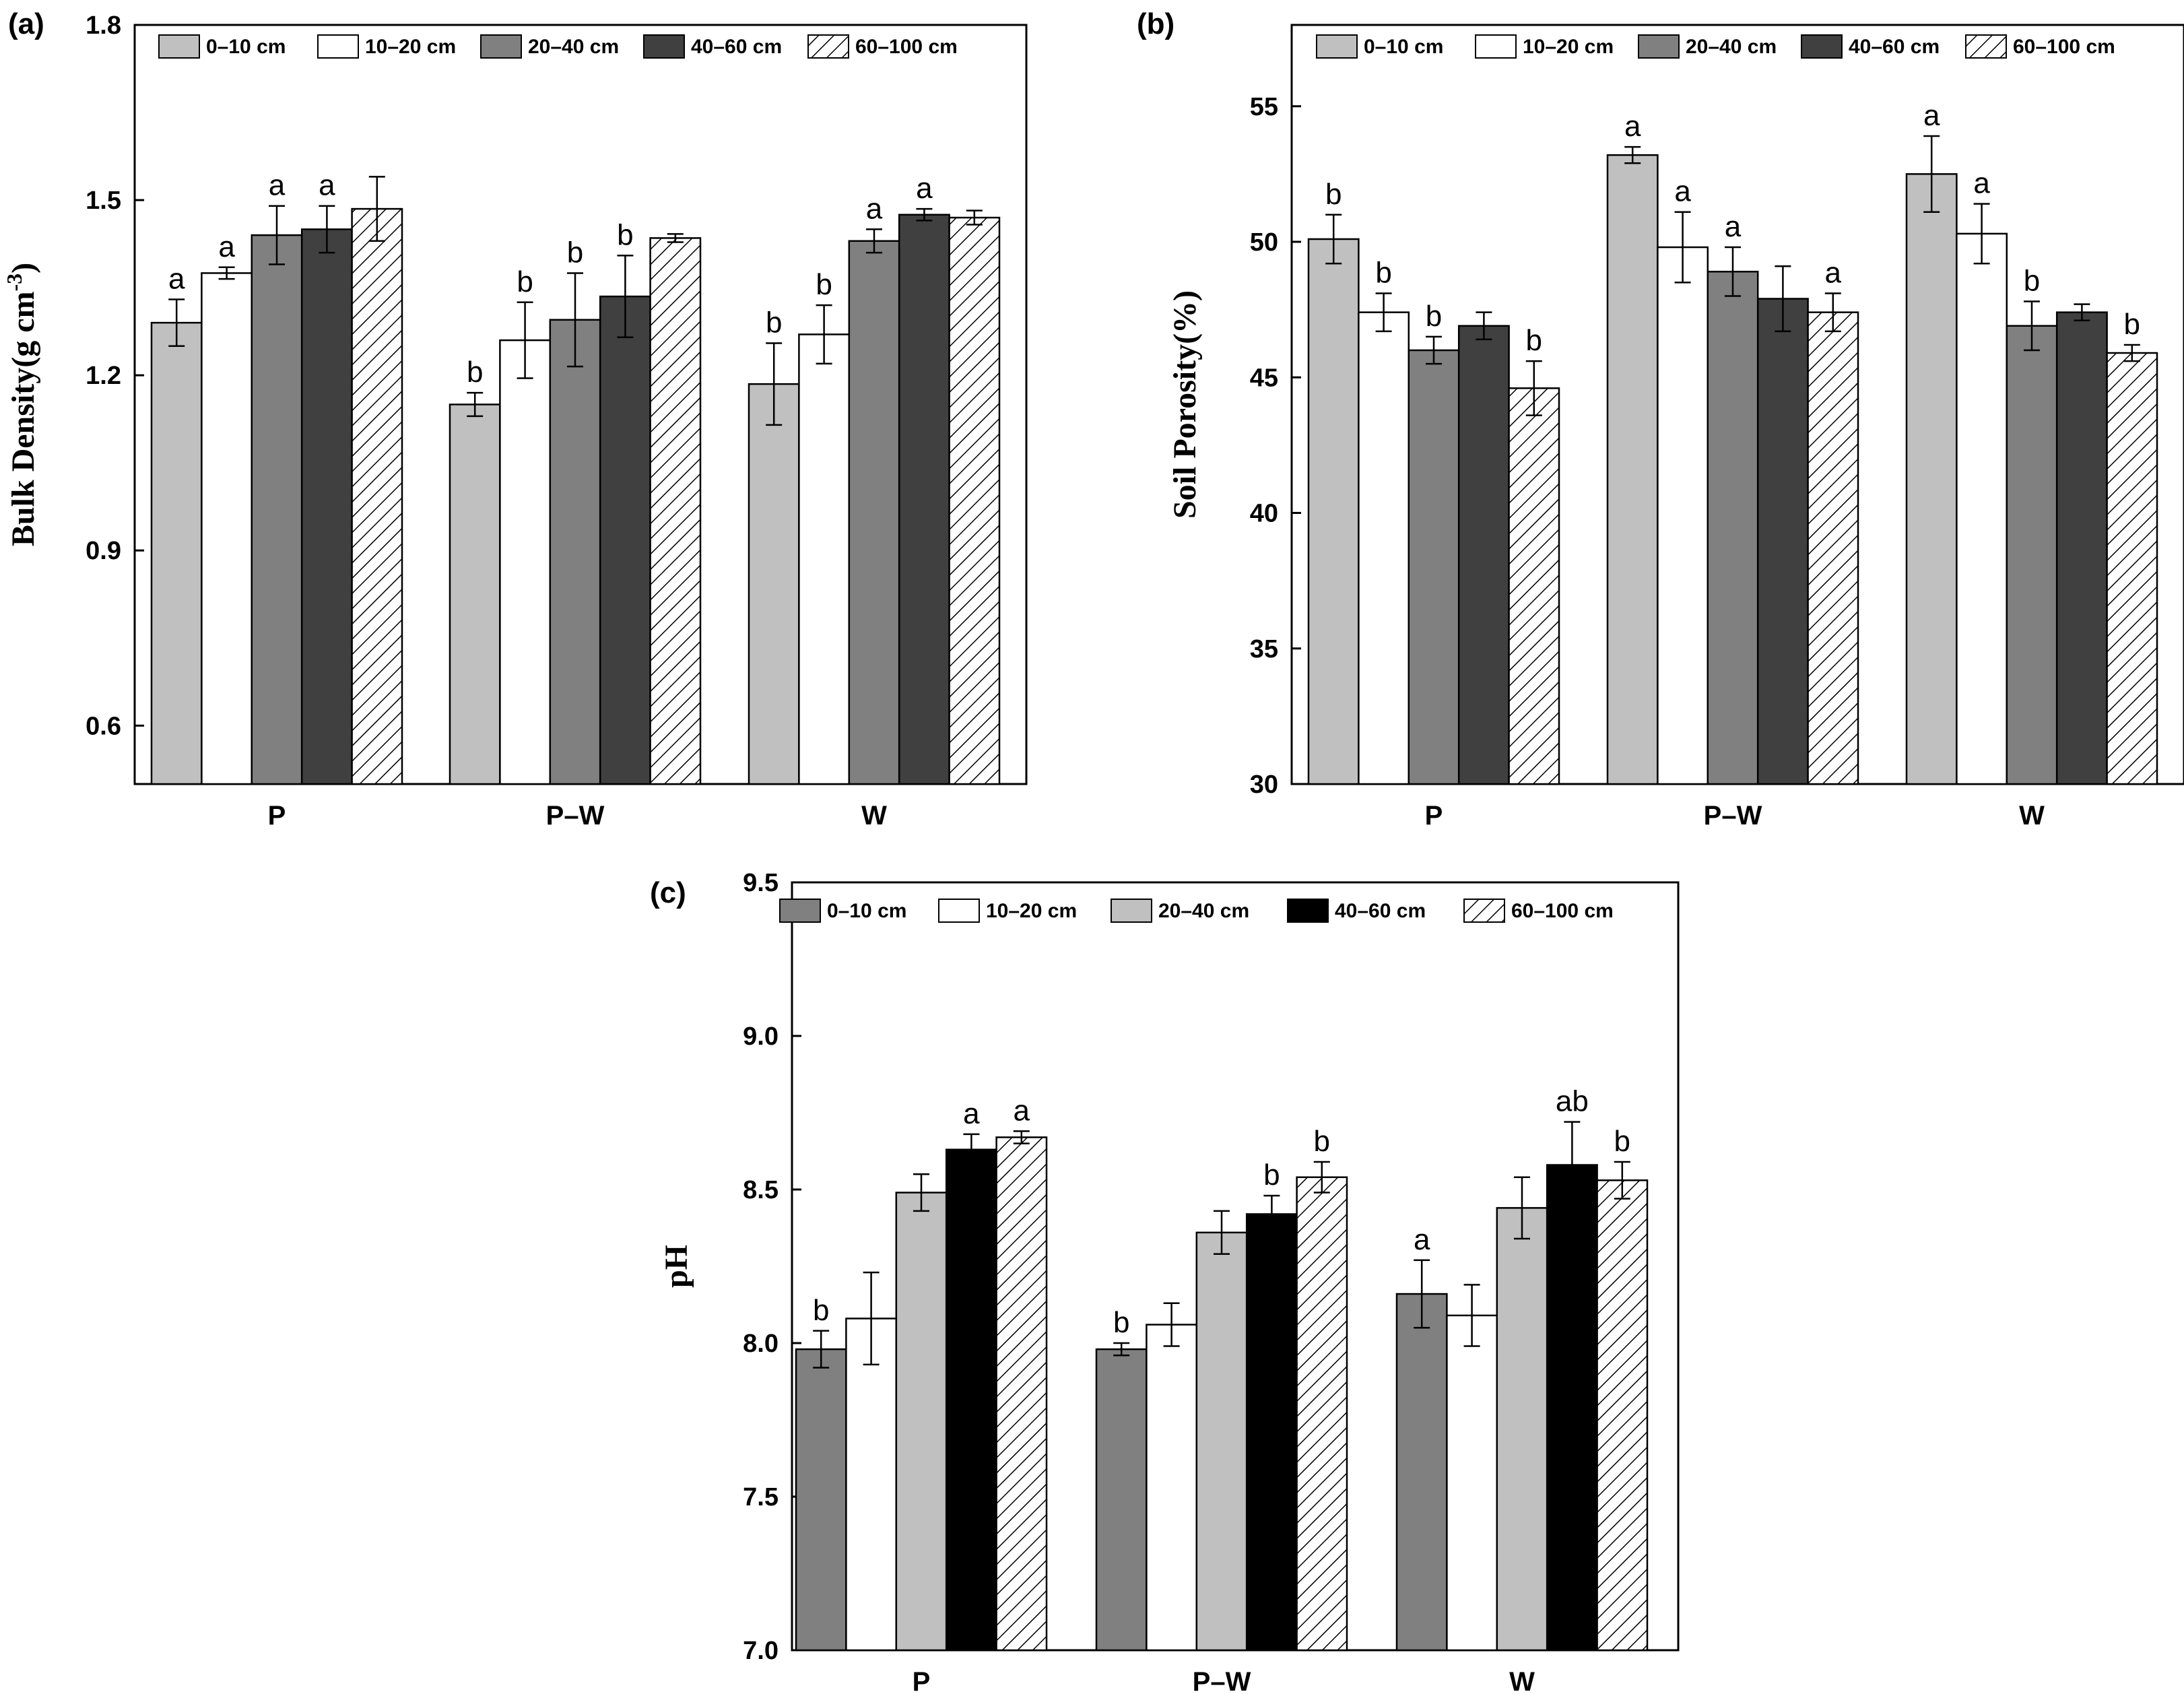 The height and width of the screenshot is (1694, 2184). What do you see at coordinates (103, 726) in the screenshot?
I see `y-tick-label: 0.6` at bounding box center [103, 726].